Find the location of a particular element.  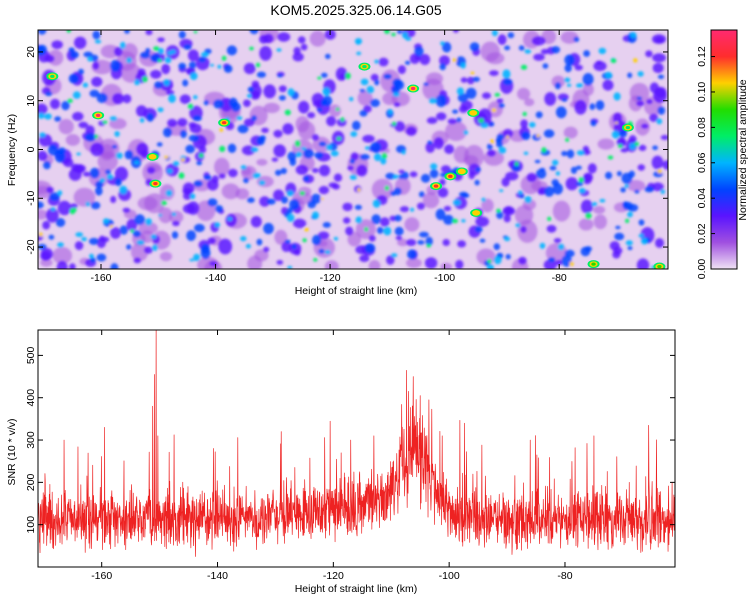

chart-title: KOM5.2025.325.06.14.G05 is located at coordinates (355, 10).